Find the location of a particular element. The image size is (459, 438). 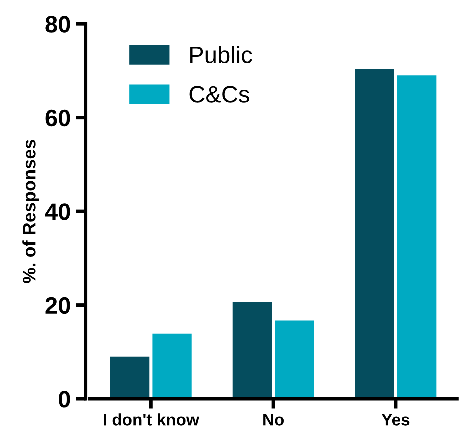

y-tick-label: 60 is located at coordinates (58, 118).